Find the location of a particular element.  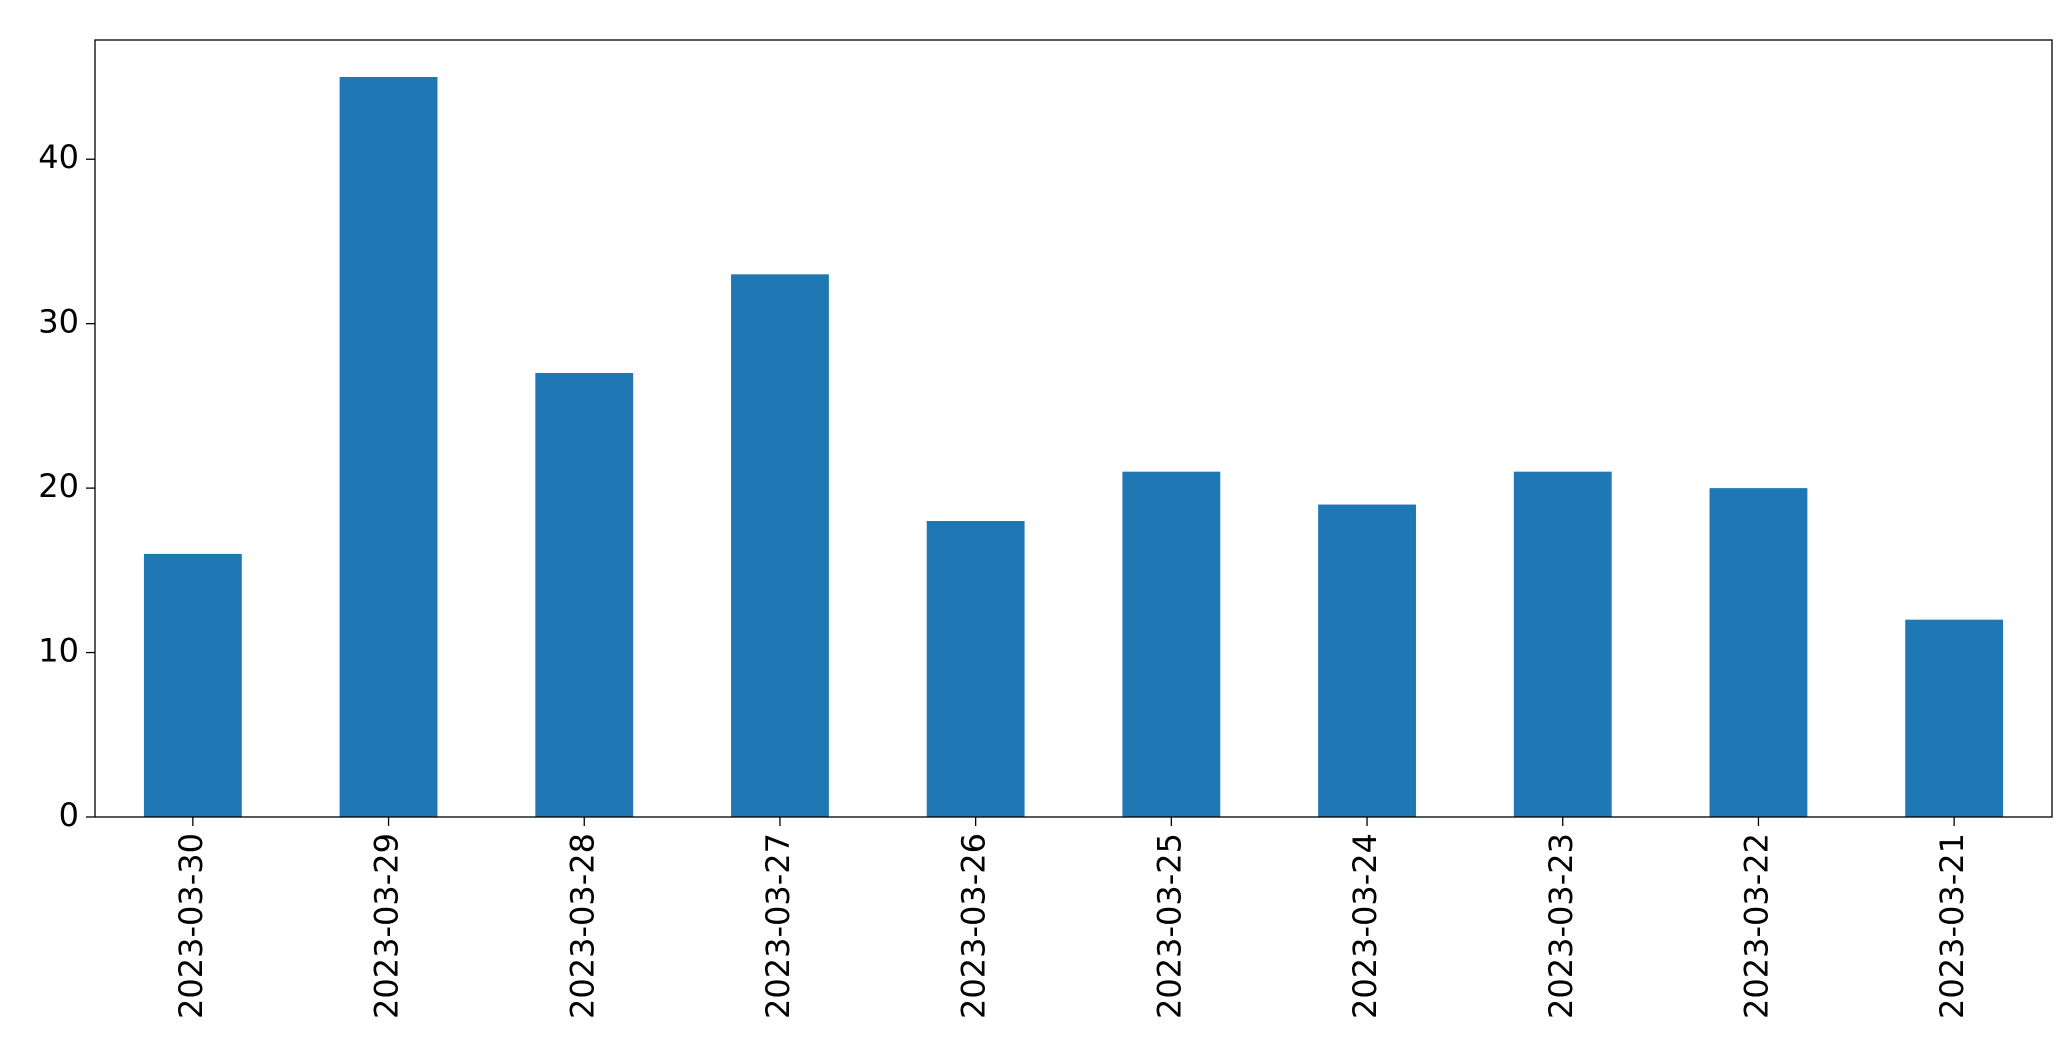

x-tick-label: 2023-03-28 is located at coordinates (582, 926).